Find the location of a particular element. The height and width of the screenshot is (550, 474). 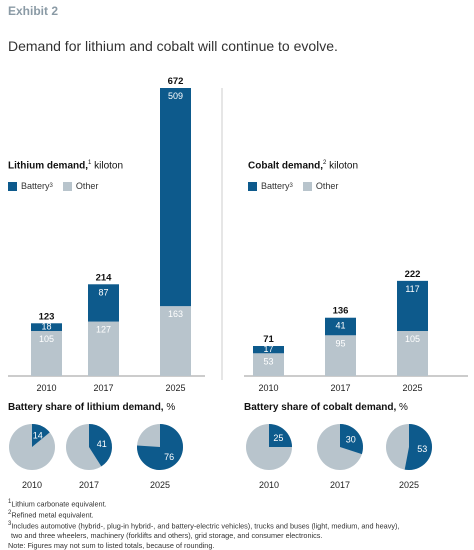

cobalt-share-pie-battery-2017 is located at coordinates (351, 439).